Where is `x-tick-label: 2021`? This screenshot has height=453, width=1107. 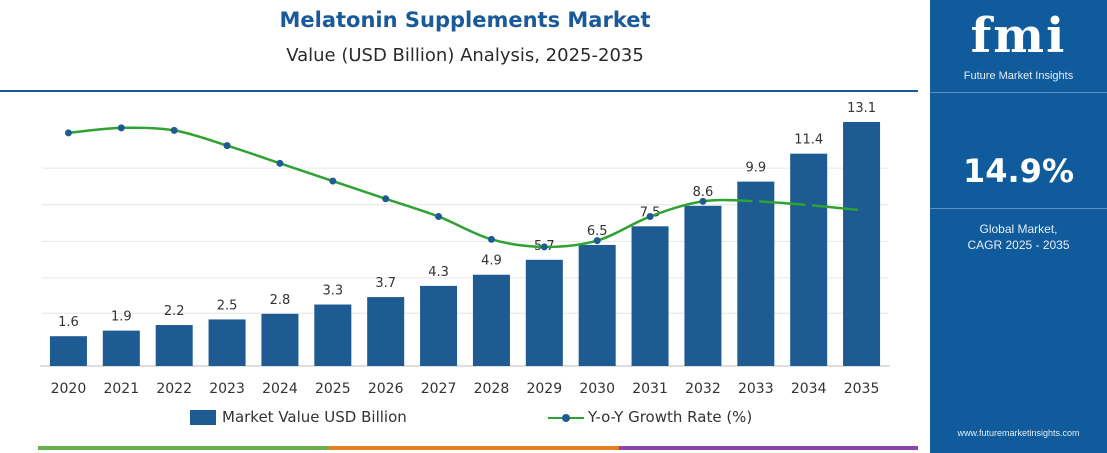
x-tick-label: 2021 is located at coordinates (121, 389).